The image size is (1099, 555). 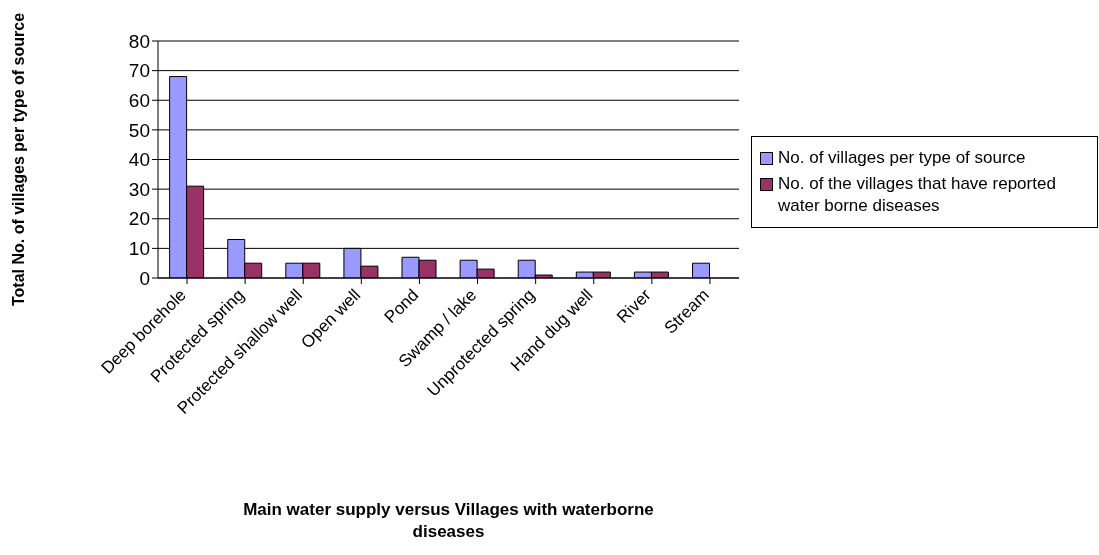 I want to click on y-tick-label: 40, so click(x=139, y=160).